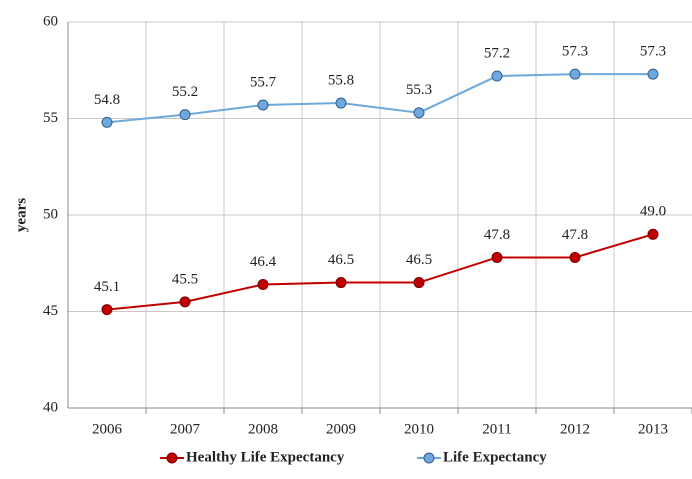 The height and width of the screenshot is (479, 692). What do you see at coordinates (50, 407) in the screenshot?
I see `y-tick-label: 40` at bounding box center [50, 407].